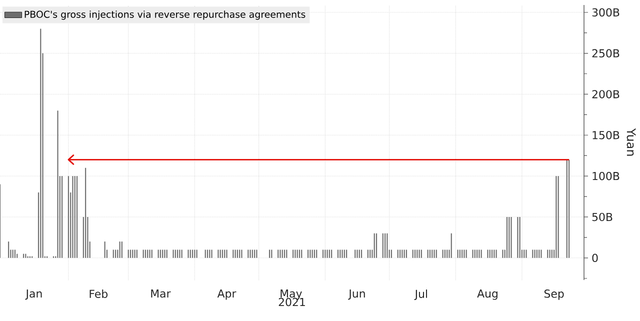 Image resolution: width=640 pixels, height=321 pixels. What do you see at coordinates (226, 295) in the screenshot?
I see `x-tick-label: Apr` at bounding box center [226, 295].